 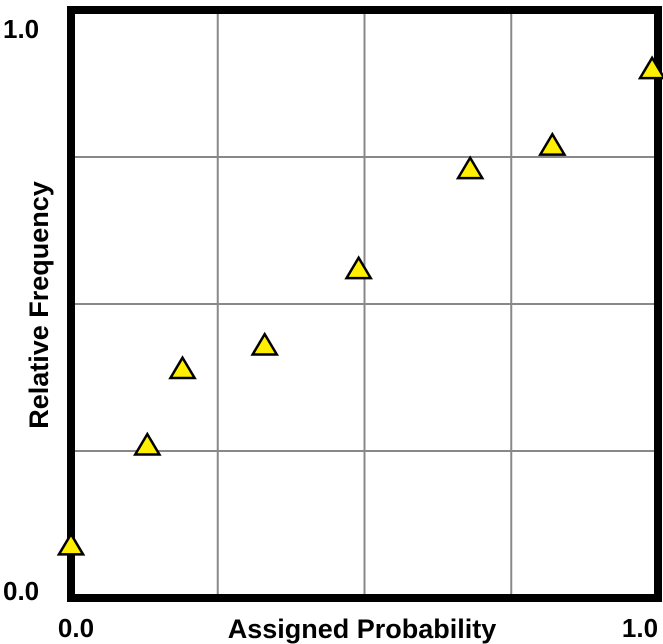 I want to click on x-tick-label-left: 0.0, so click(x=76, y=628).